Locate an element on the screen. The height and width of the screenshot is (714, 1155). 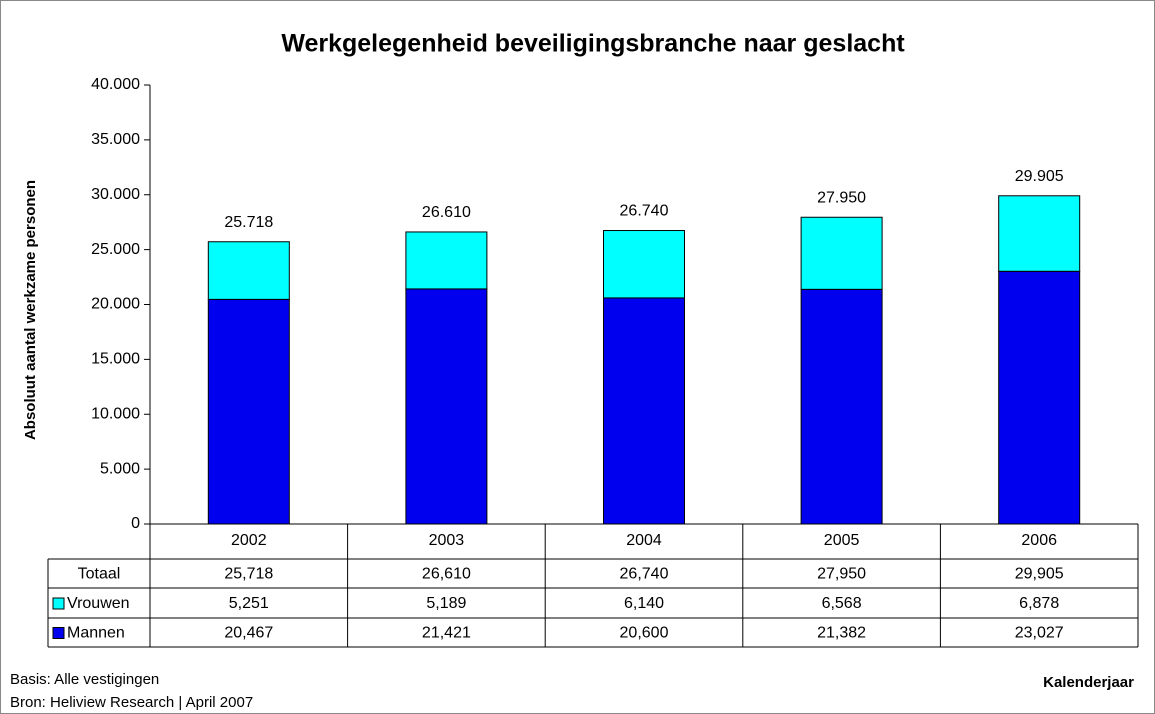
table-cell: 26,610 is located at coordinates (446, 574).